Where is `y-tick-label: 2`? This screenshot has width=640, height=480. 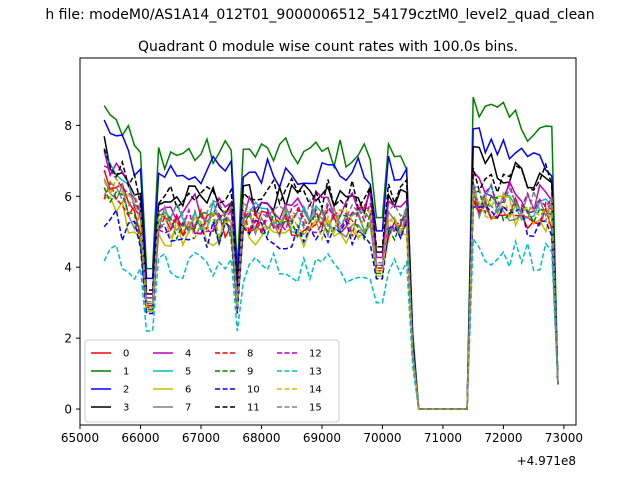 y-tick-label: 2 is located at coordinates (68, 339).